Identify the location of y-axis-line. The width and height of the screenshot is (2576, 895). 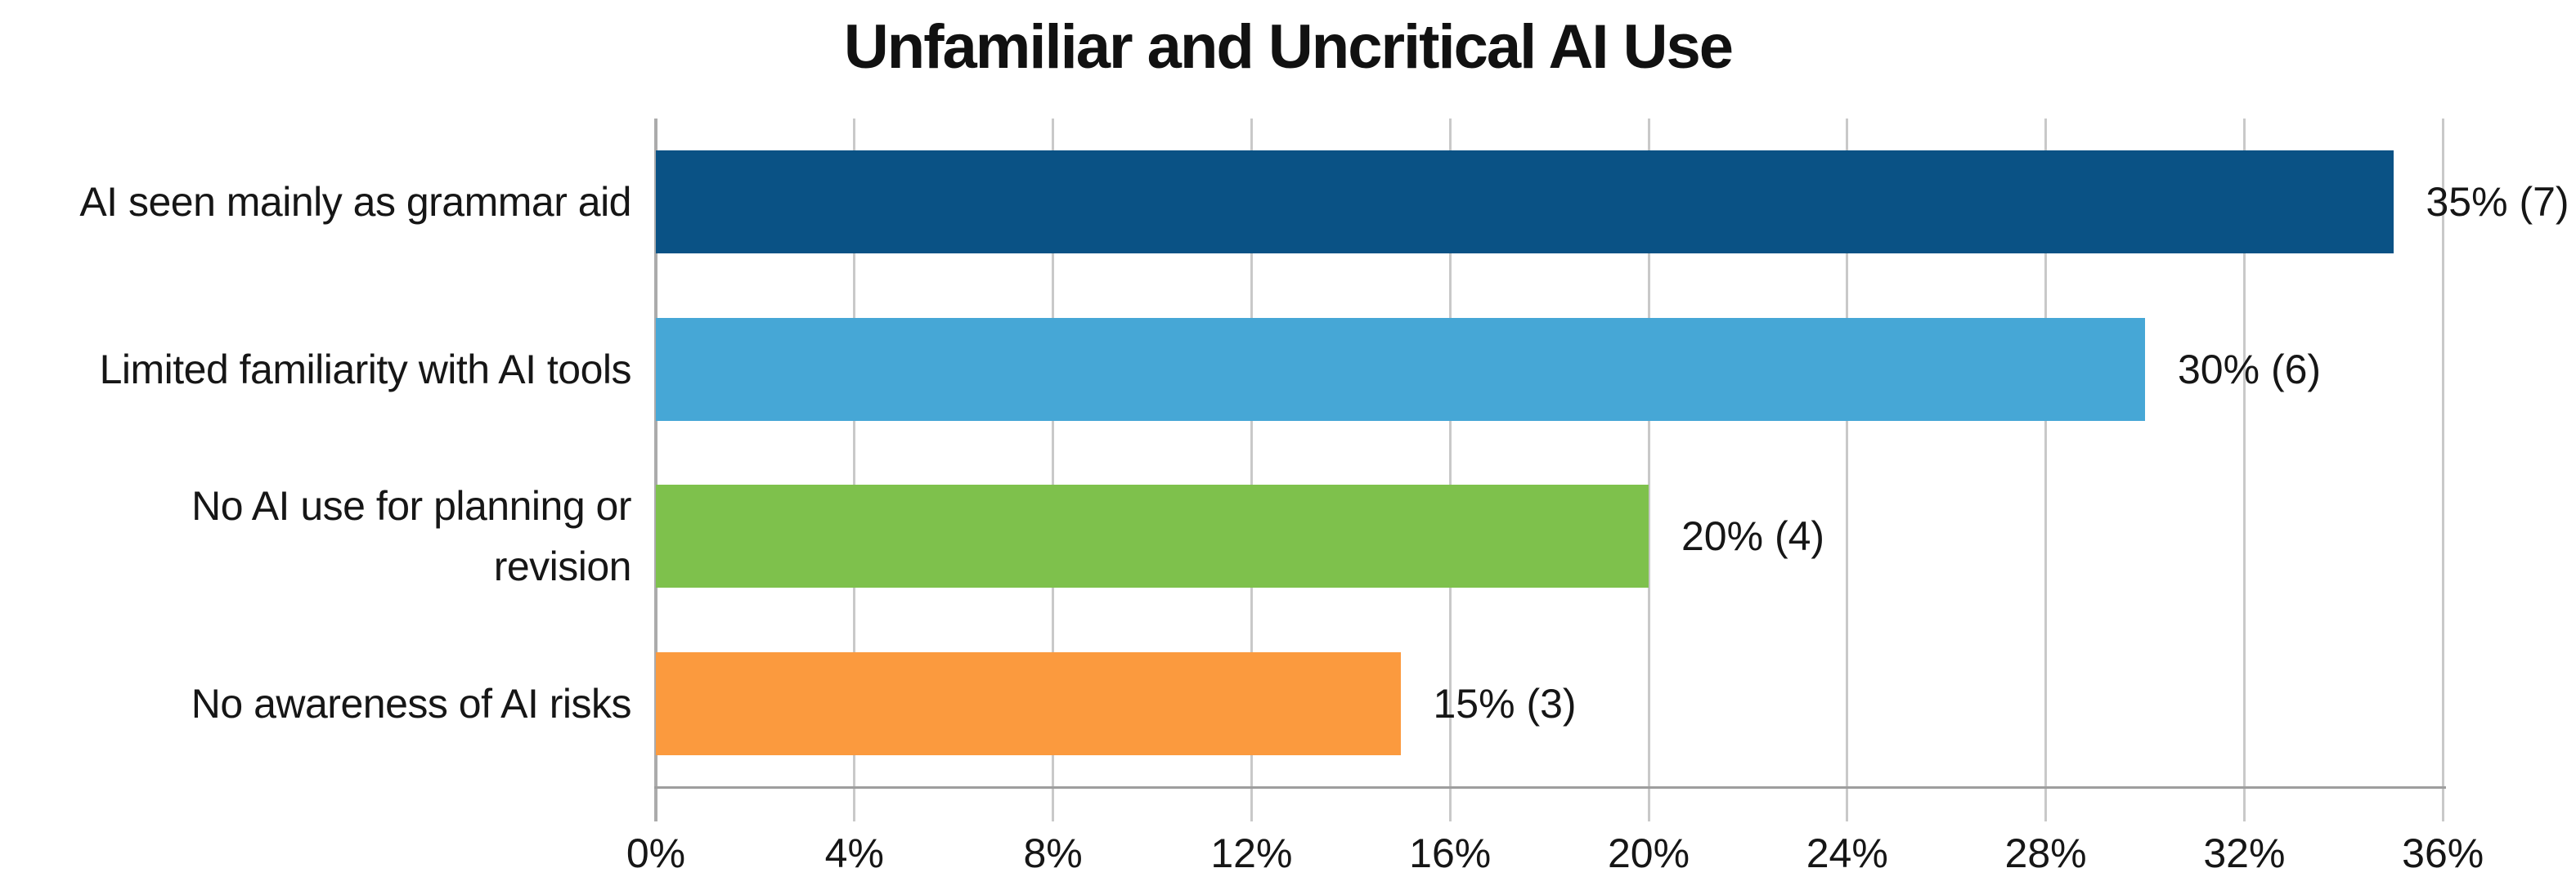
(655, 470).